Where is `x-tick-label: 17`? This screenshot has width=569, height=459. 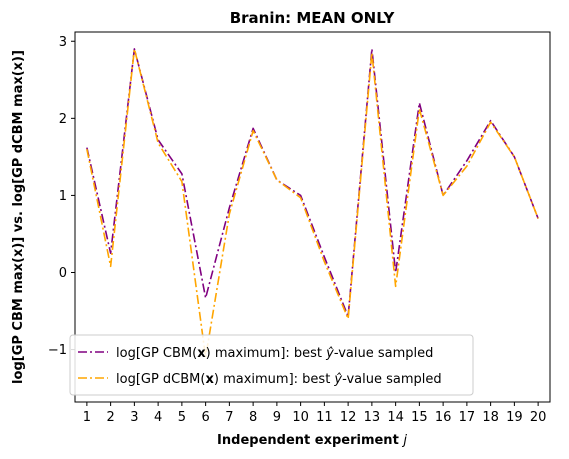
x-tick-label: 17 is located at coordinates (467, 417).